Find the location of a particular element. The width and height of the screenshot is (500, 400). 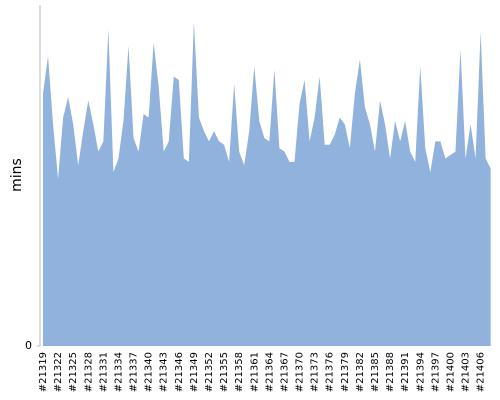

x-tick-label: #21406 is located at coordinates (481, 372).